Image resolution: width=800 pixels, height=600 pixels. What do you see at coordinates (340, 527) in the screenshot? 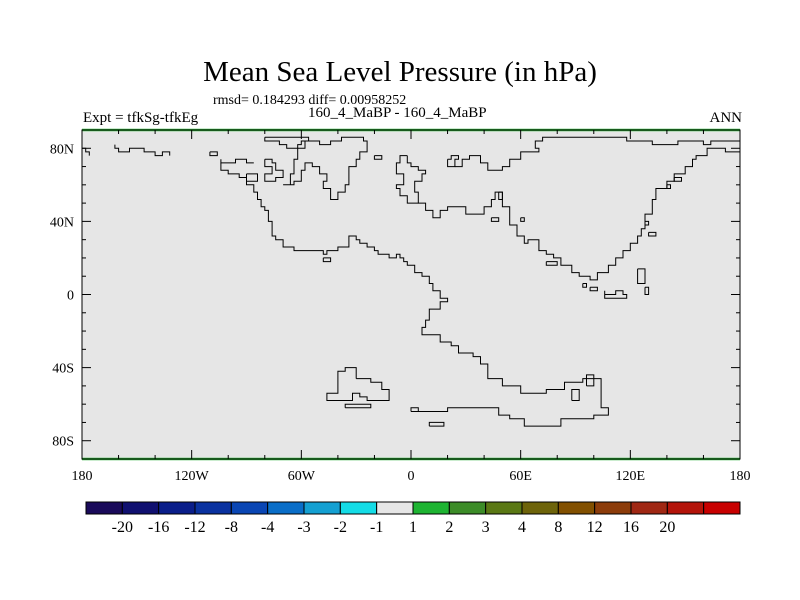
I see `colorbar-label: -2` at bounding box center [340, 527].